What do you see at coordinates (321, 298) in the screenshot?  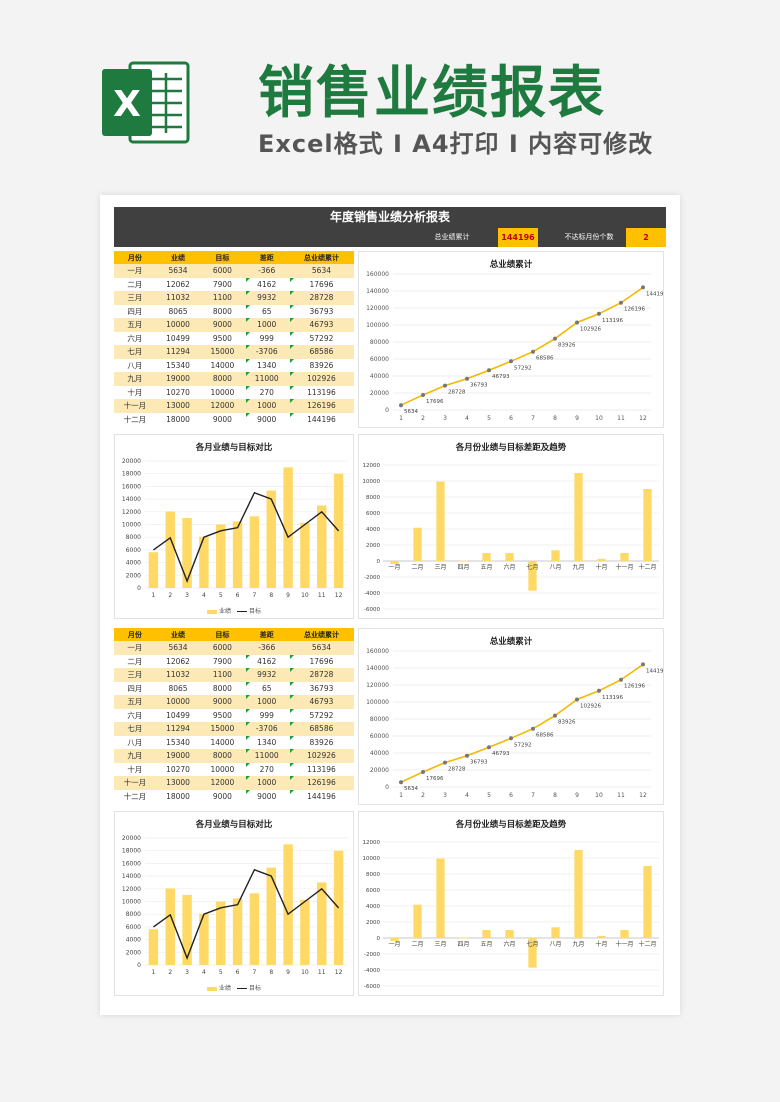 I see `table-cell: 28728` at bounding box center [321, 298].